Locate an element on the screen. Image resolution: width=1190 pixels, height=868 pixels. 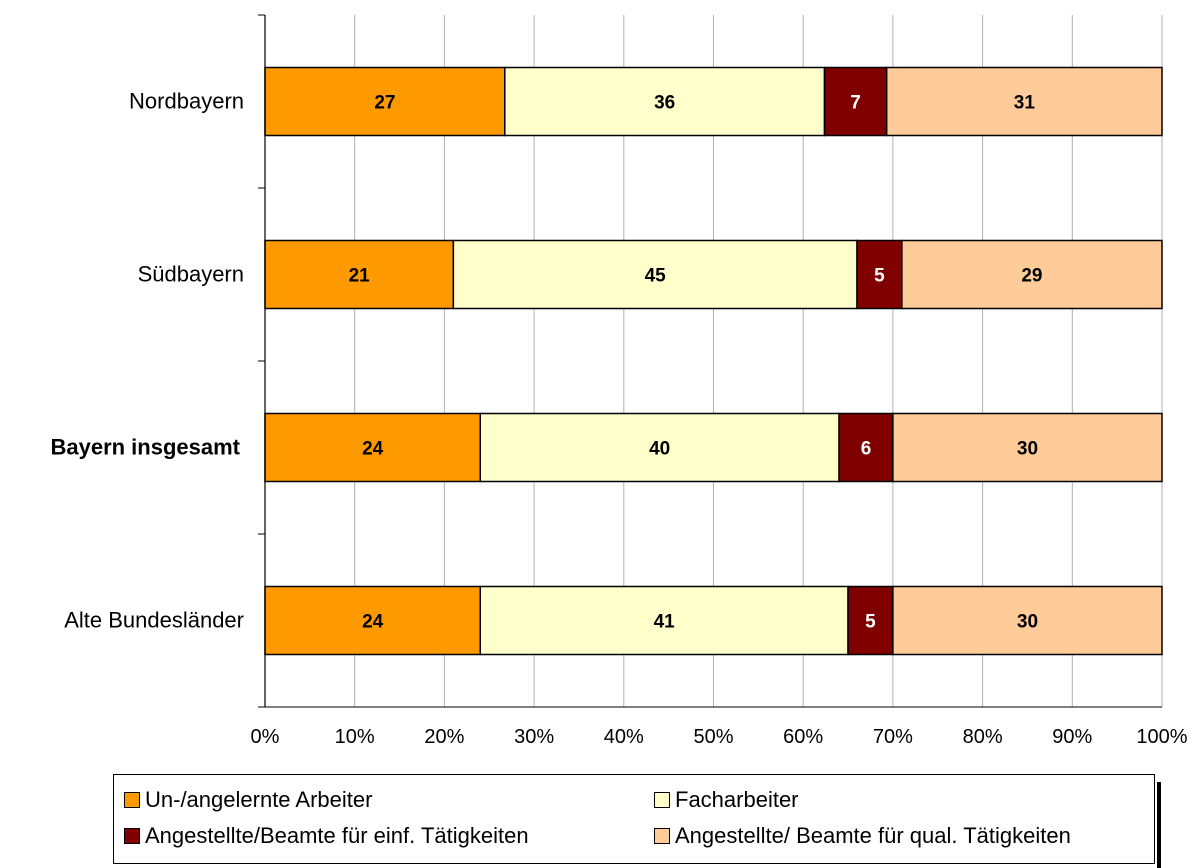
bar-data-label: 36 is located at coordinates (664, 103).